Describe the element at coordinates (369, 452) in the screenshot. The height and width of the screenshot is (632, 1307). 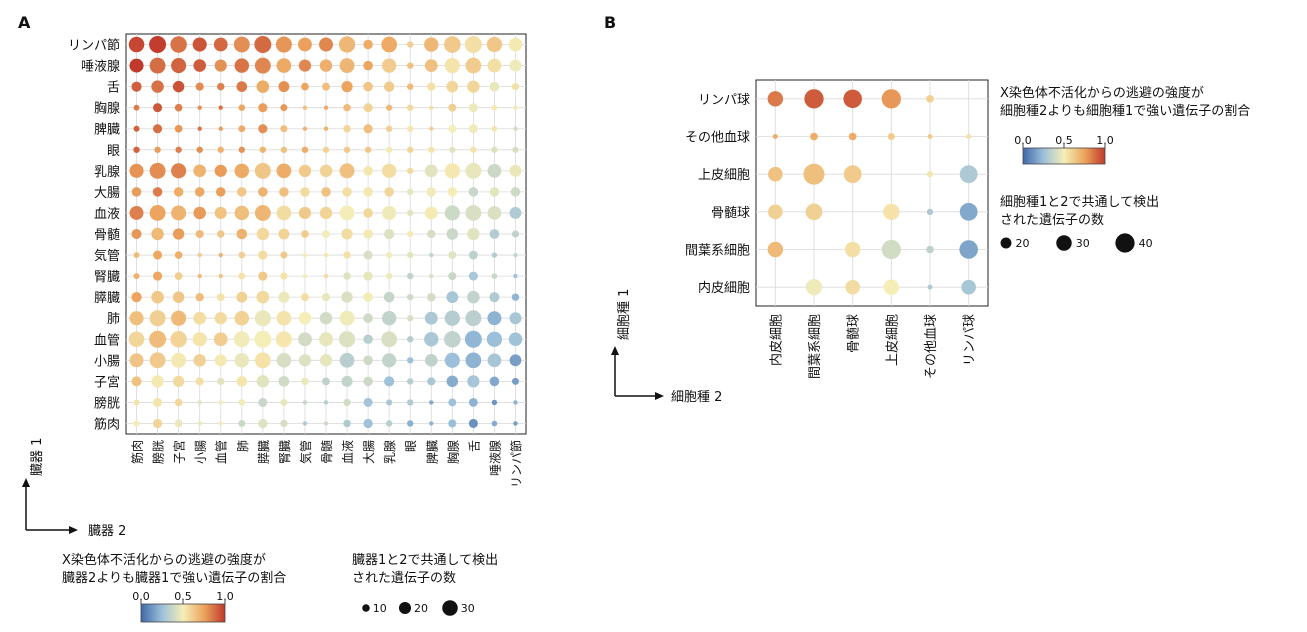
I see `col-label: 大腸` at that location.